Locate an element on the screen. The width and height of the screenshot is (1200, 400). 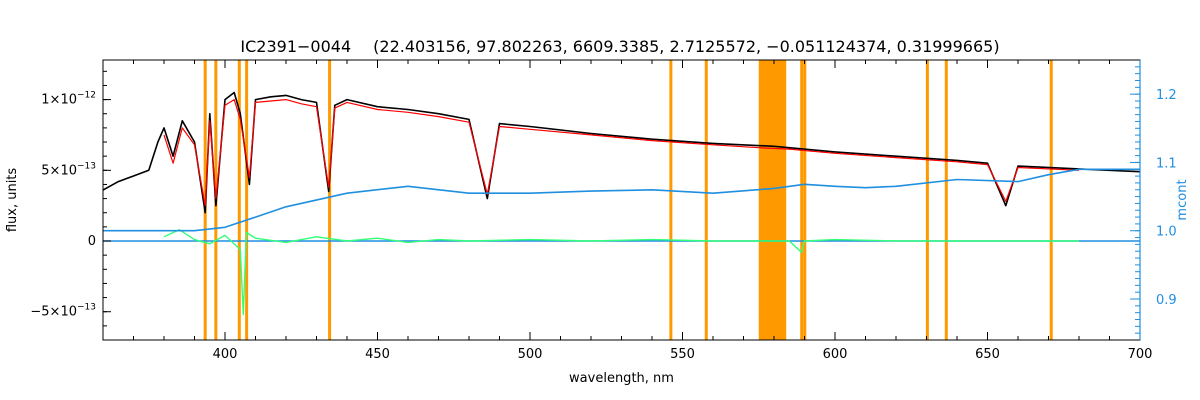
y-right-tick-label: 1.1 is located at coordinates (1166, 163).